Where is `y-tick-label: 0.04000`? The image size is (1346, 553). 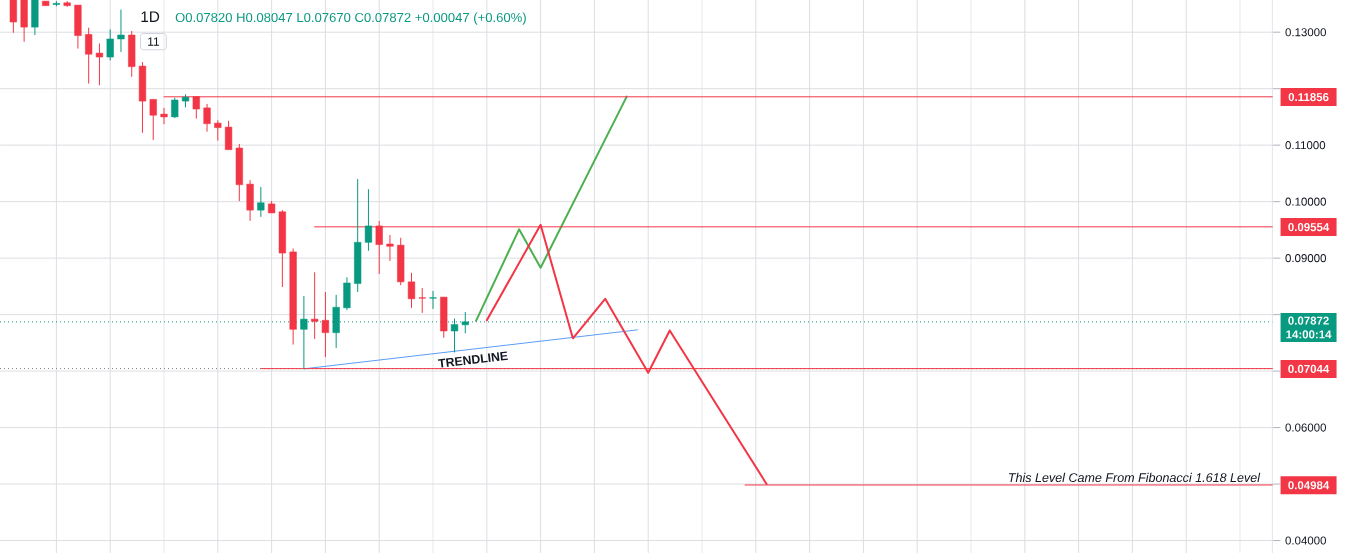
y-tick-label: 0.04000 is located at coordinates (1305, 540).